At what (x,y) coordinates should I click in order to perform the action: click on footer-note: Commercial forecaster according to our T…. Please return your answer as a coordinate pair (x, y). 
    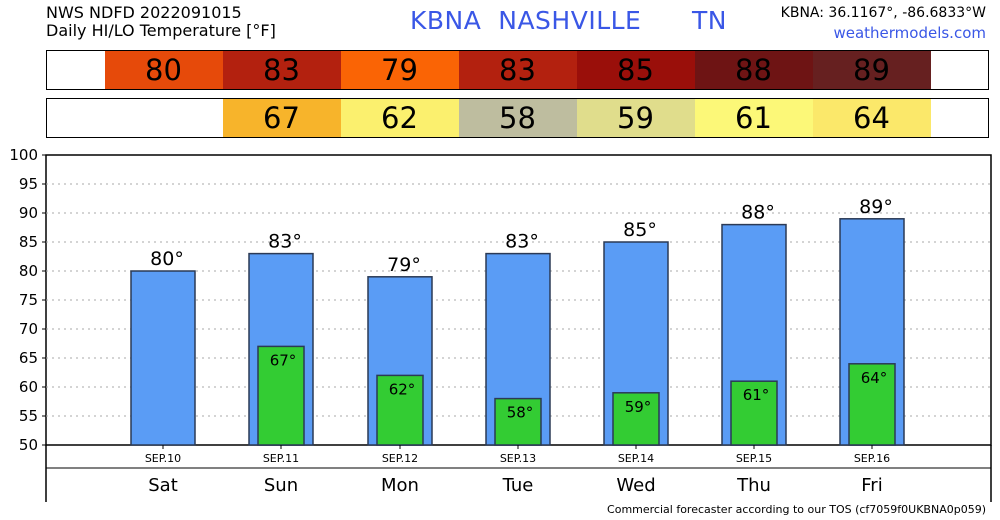
    Looking at the image, I should click on (796, 509).